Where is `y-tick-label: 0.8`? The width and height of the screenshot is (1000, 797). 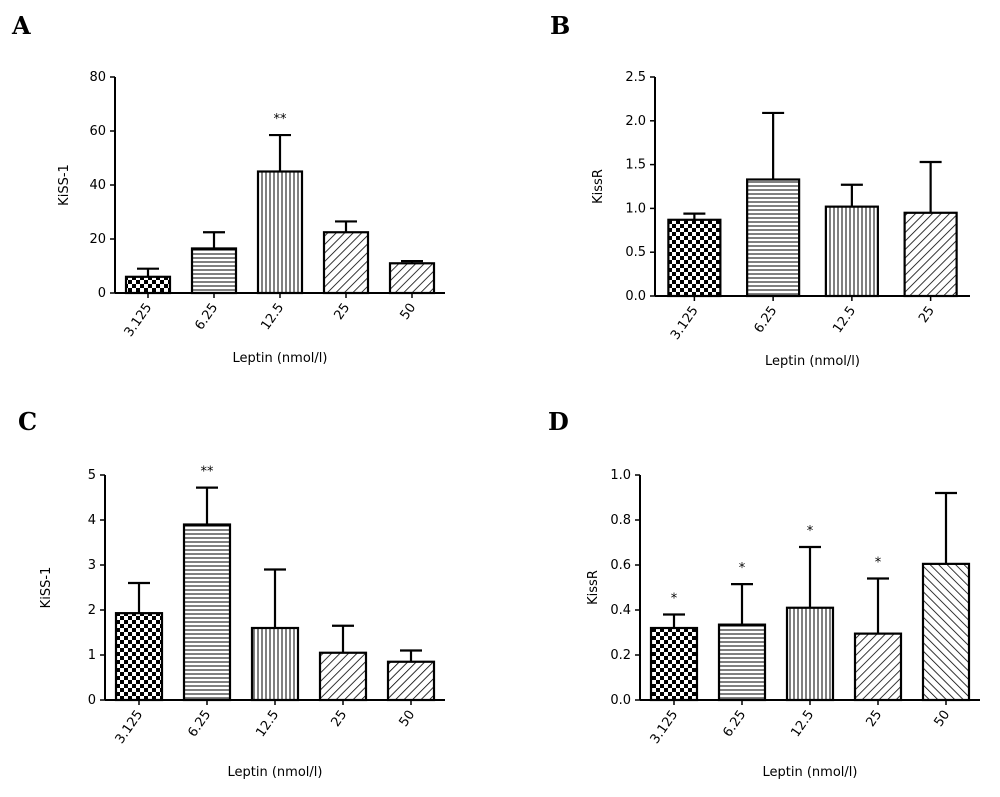 y-tick-label: 0.8 is located at coordinates (620, 520).